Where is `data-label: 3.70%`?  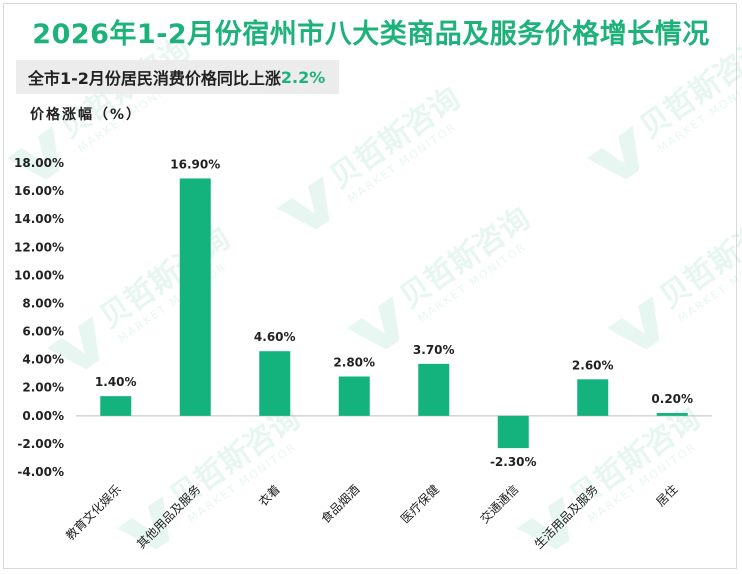 data-label: 3.70% is located at coordinates (434, 350).